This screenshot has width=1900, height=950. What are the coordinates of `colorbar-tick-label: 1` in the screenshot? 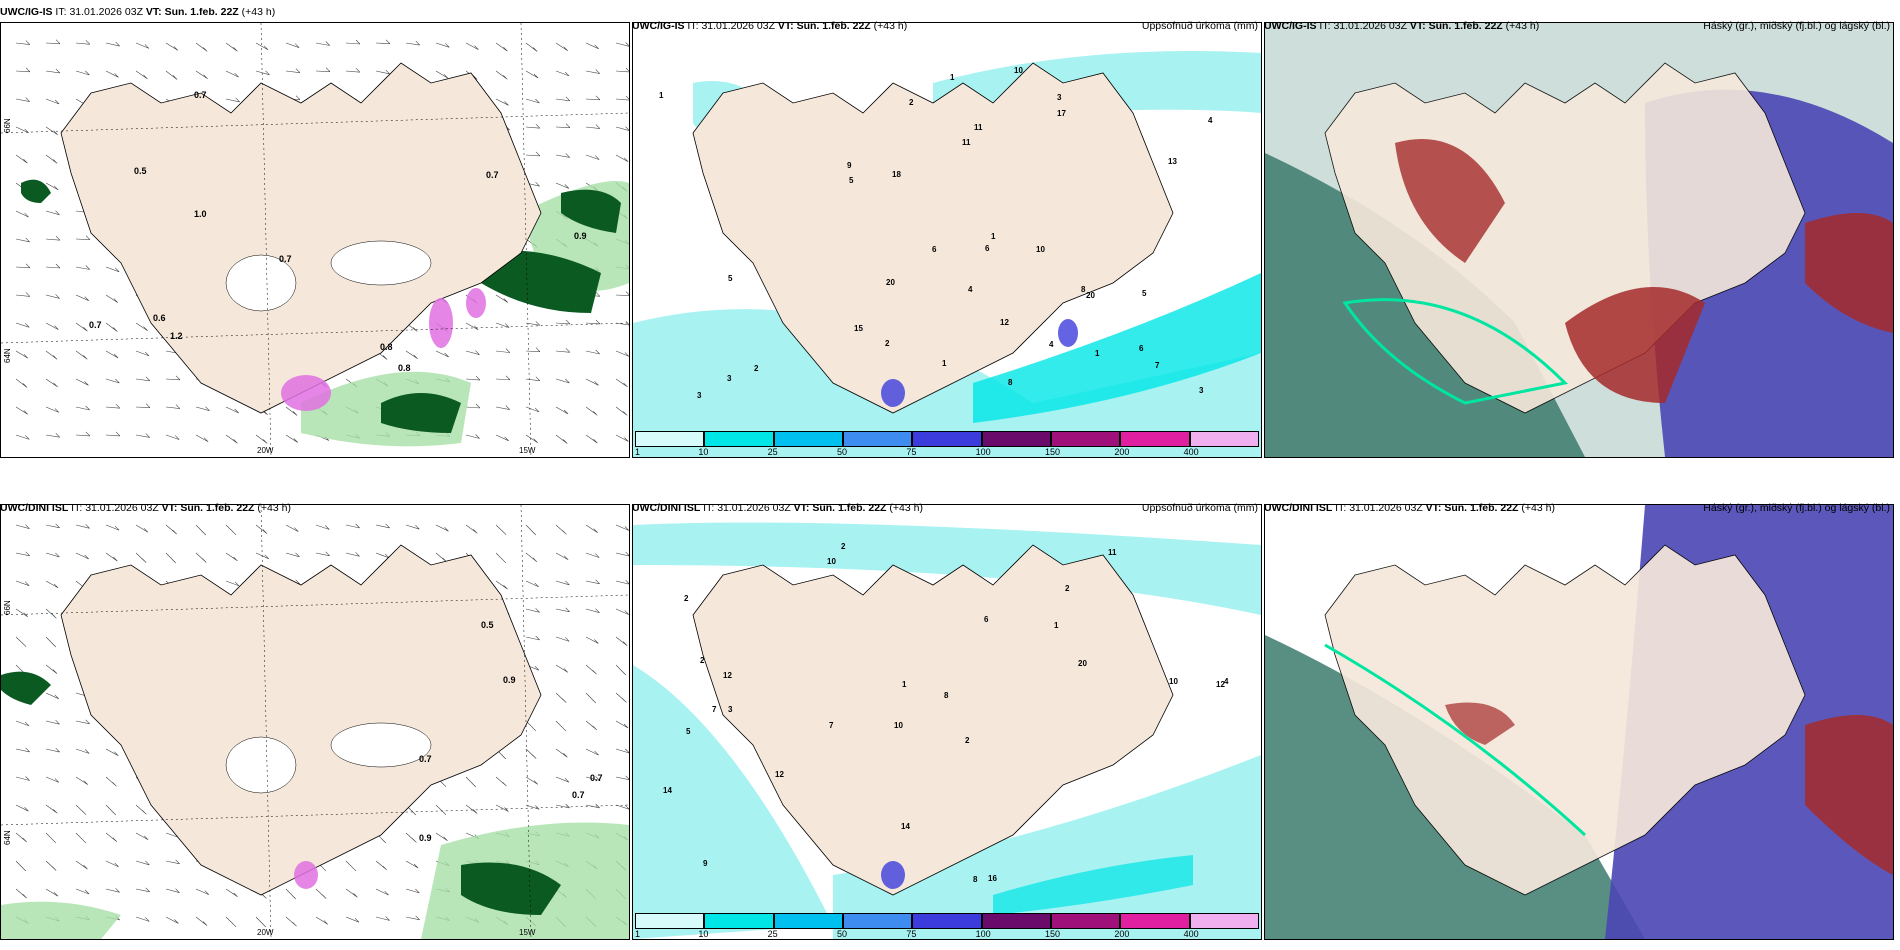 It's located at (638, 452).